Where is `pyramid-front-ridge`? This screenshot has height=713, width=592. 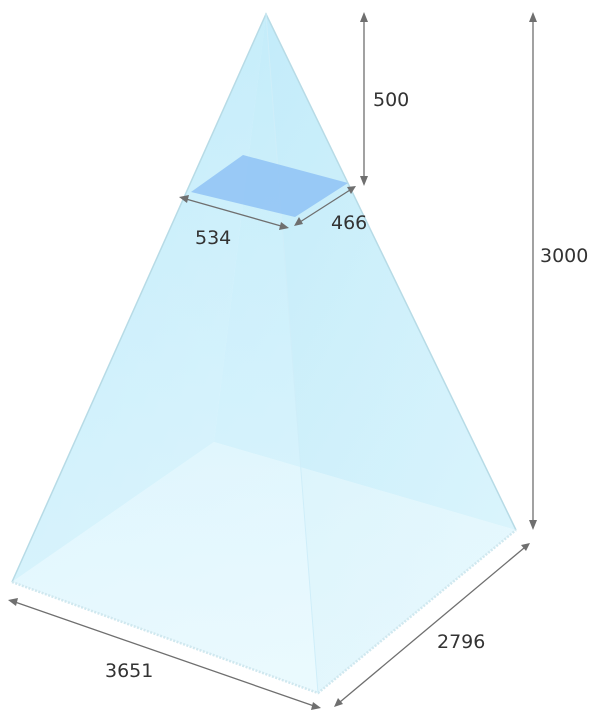 pyramid-front-ridge is located at coordinates (292, 353).